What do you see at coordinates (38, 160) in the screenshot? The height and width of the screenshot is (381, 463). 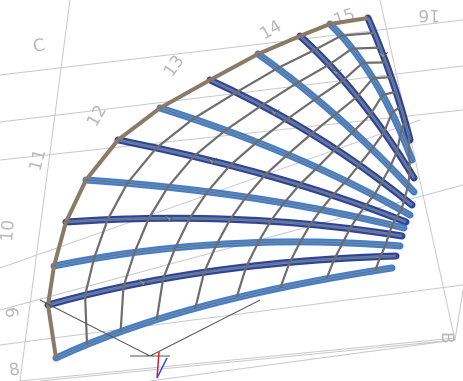 I see `grid-label-11: 11` at bounding box center [38, 160].